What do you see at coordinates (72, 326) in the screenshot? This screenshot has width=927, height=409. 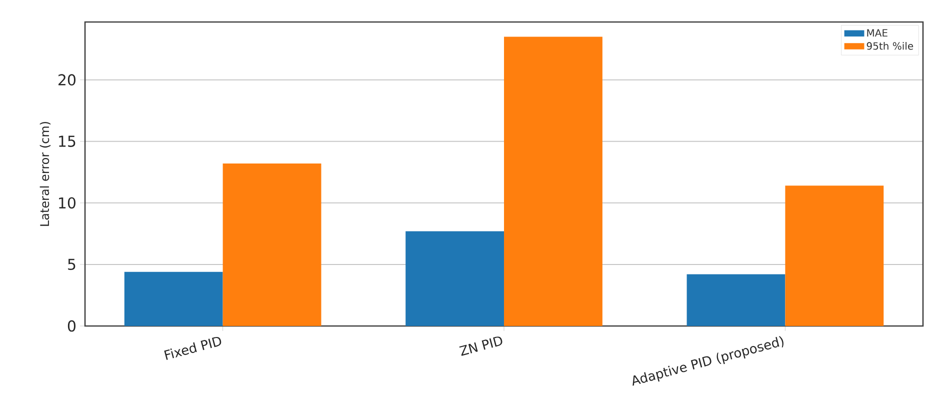 I see `y-tick-label: 0` at bounding box center [72, 326].